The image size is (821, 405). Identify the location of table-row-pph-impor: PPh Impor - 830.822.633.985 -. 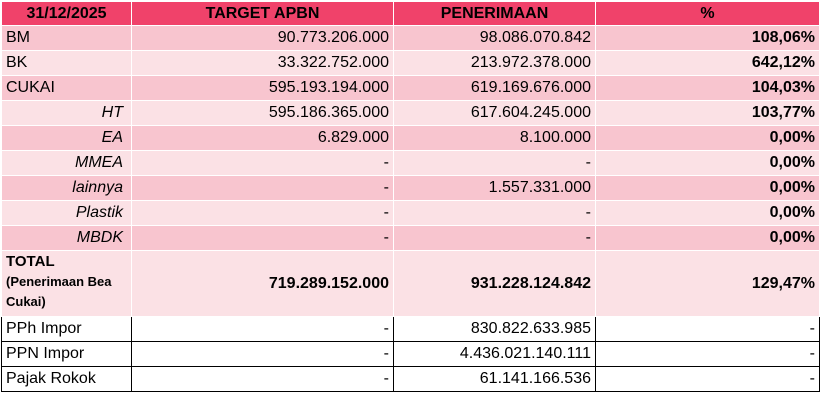
(410, 329).